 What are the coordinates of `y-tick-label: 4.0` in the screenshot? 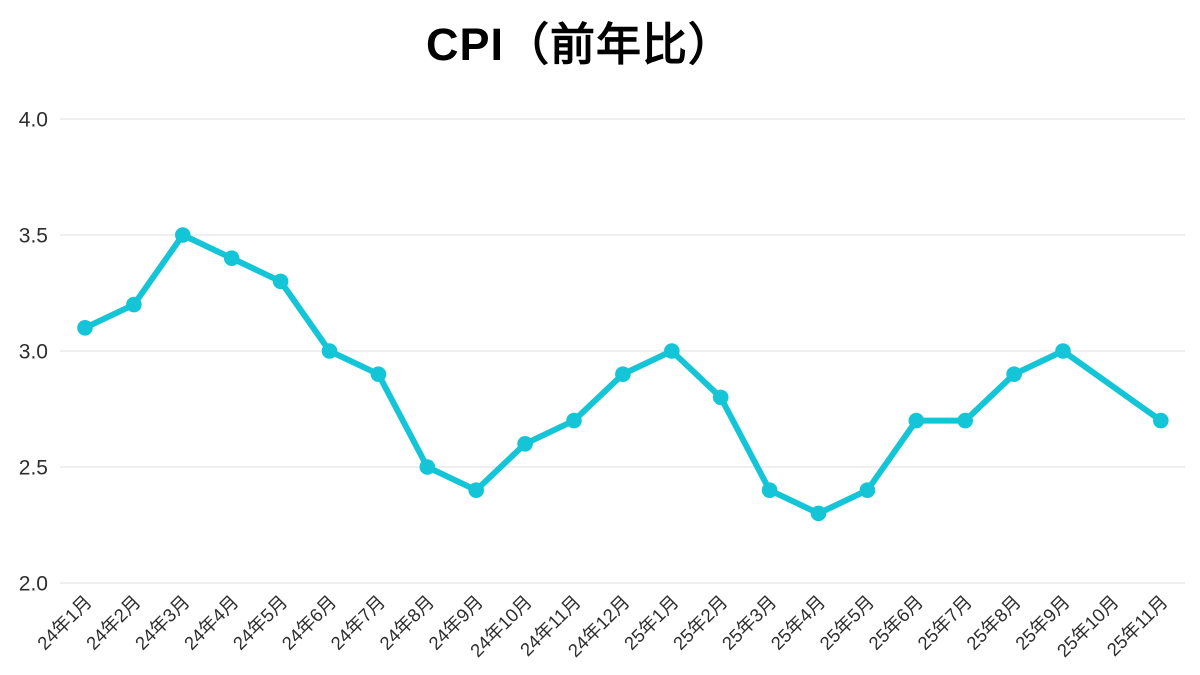 It's located at (33, 120).